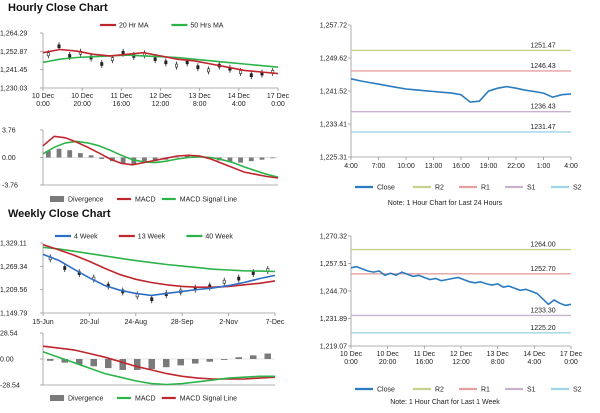 This screenshot has width=600, height=413. Describe the element at coordinates (13, 314) in the screenshot. I see `weekly-ma-ytick-label: 1,149.79` at that location.